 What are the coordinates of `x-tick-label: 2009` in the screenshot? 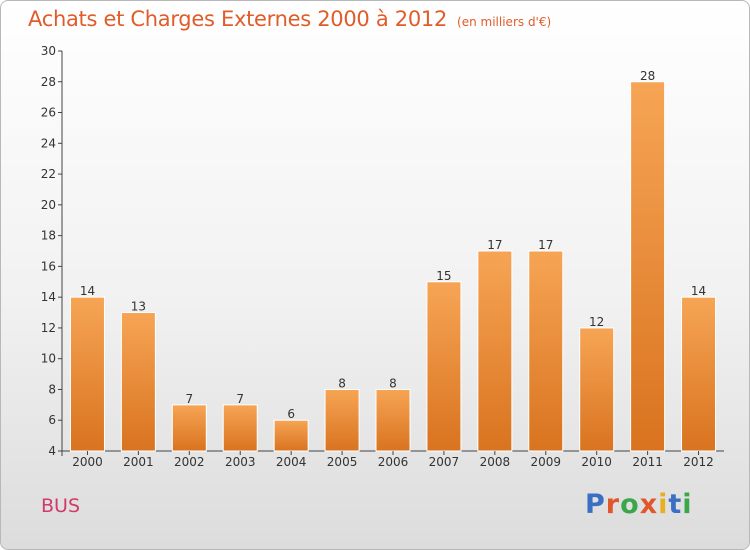 It's located at (545, 462).